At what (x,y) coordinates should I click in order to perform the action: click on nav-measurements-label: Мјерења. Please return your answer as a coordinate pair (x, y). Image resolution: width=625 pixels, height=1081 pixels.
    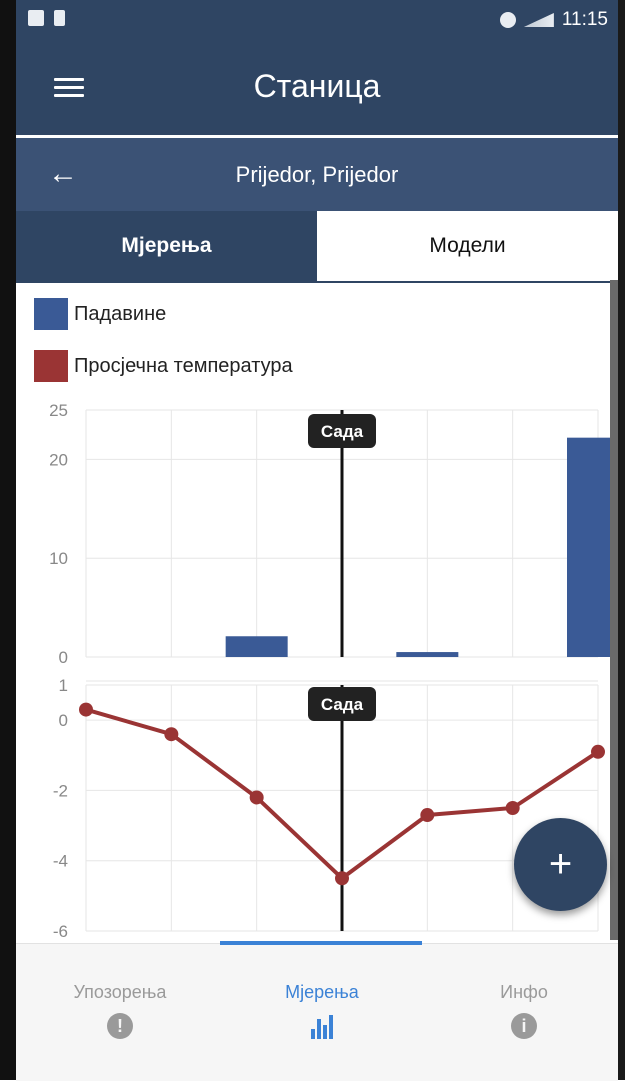
    Looking at the image, I should click on (322, 992).